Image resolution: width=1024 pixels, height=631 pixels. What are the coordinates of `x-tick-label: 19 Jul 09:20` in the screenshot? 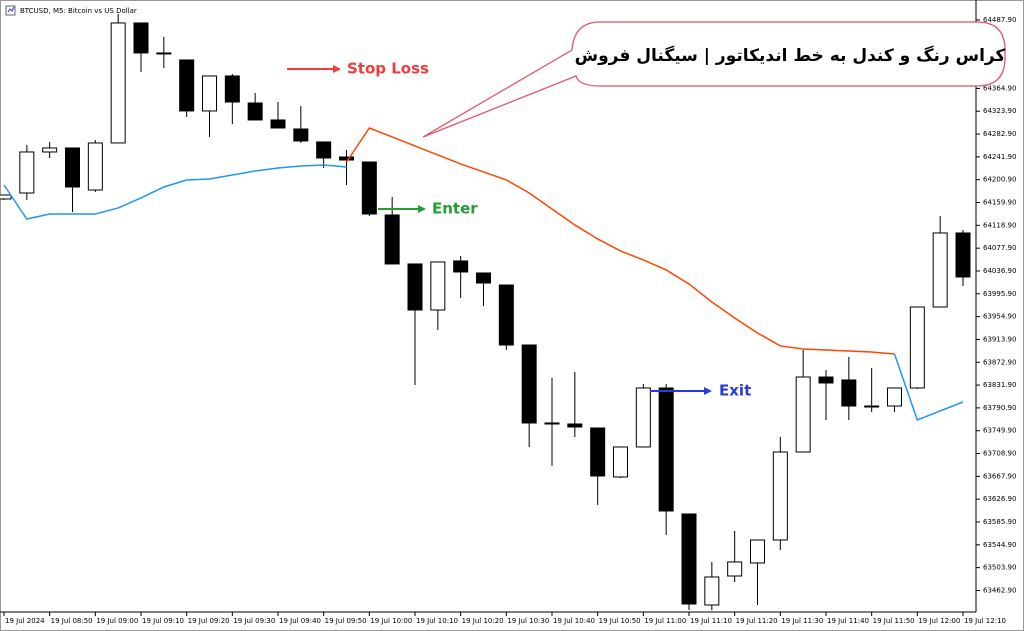 It's located at (209, 621).